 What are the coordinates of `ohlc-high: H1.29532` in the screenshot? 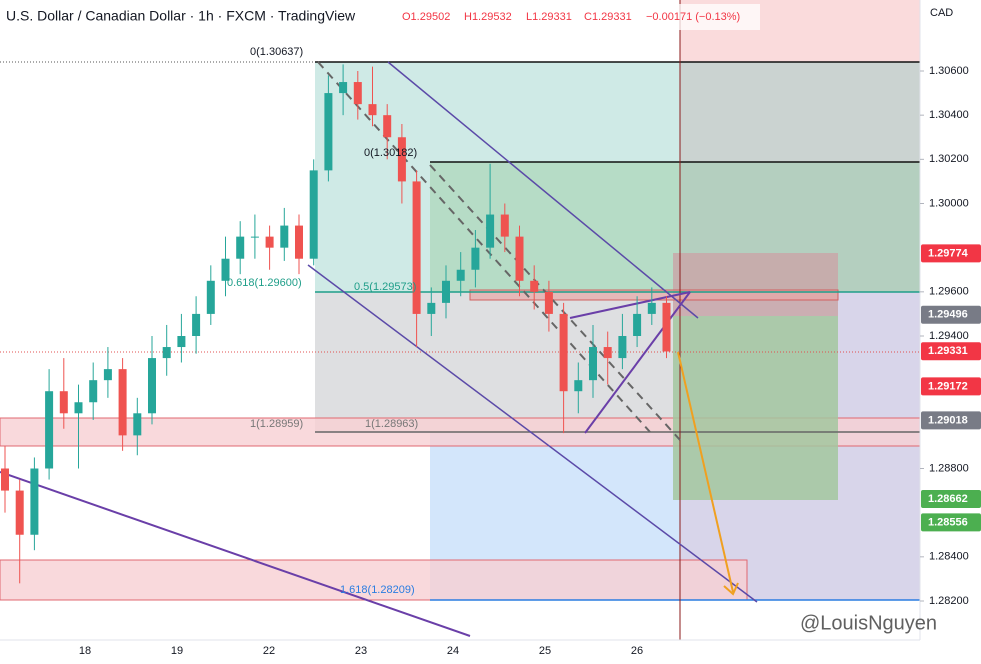 It's located at (488, 17).